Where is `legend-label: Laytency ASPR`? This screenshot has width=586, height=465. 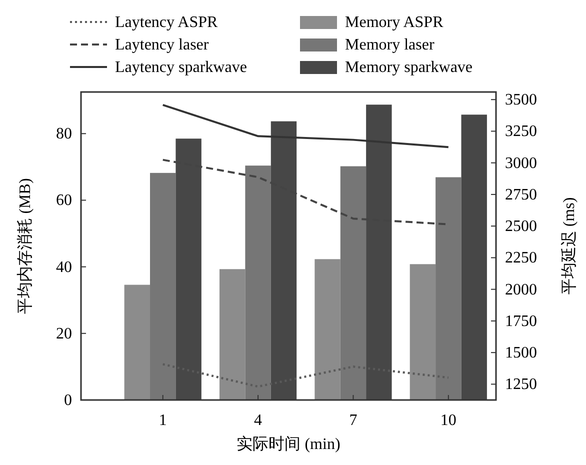
legend-label: Laytency ASPR is located at coordinates (166, 22).